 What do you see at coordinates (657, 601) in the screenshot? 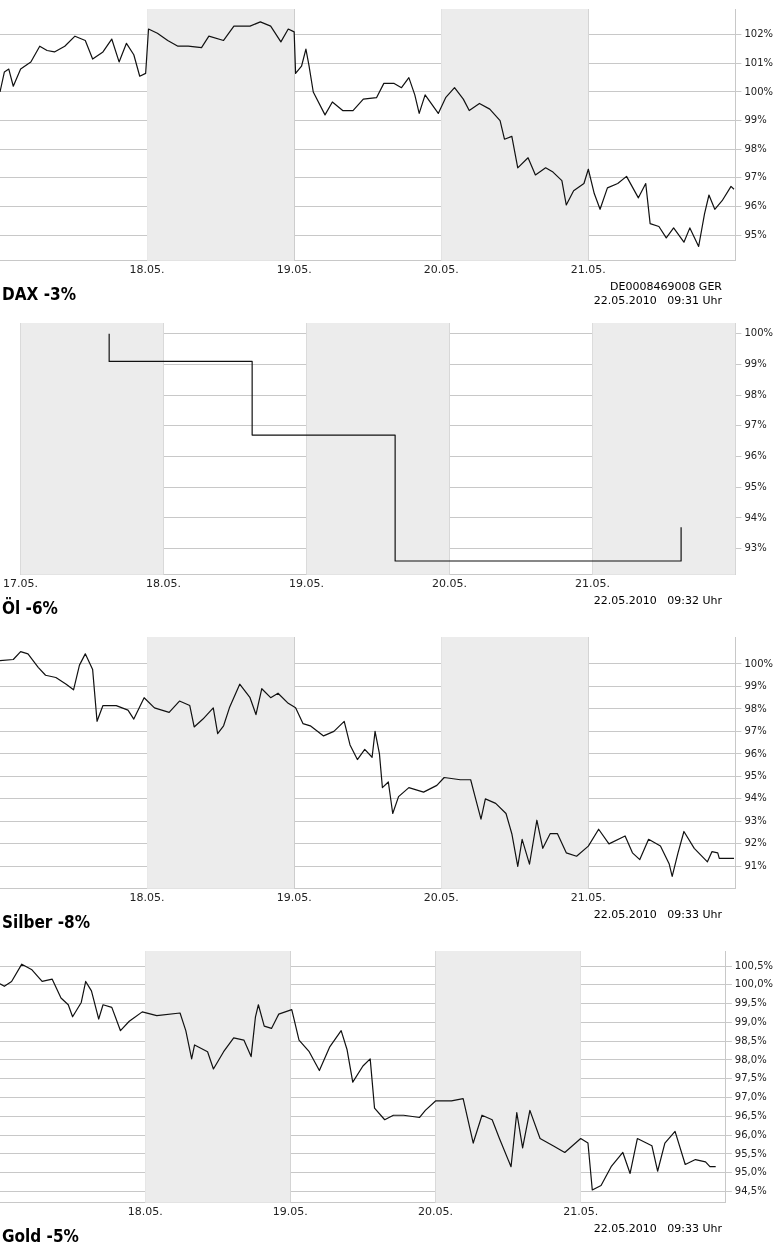
I see `text: 22.05.2010 09:32 Uhr` at bounding box center [657, 601].